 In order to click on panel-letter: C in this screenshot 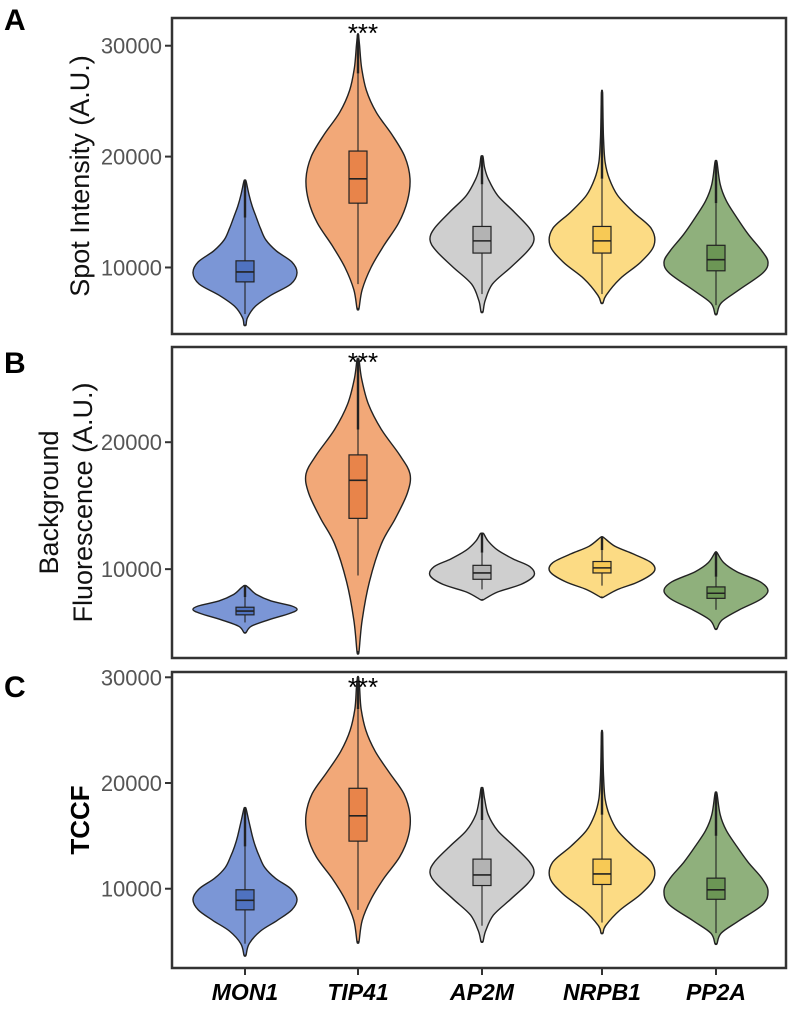, I will do `click(15, 687)`.